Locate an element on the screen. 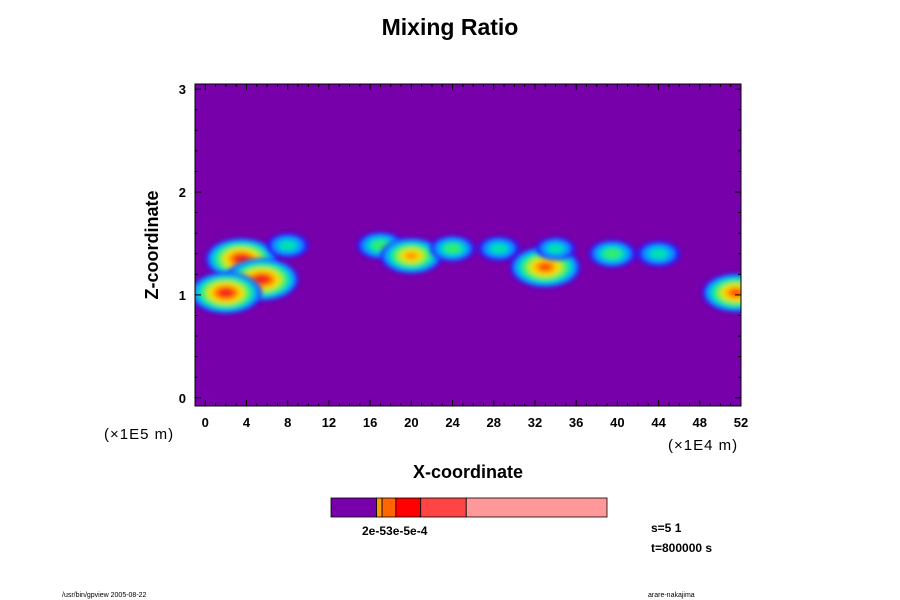 The height and width of the screenshot is (600, 900). colorbar-label: 2e-53e-5e-4 is located at coordinates (395, 531).